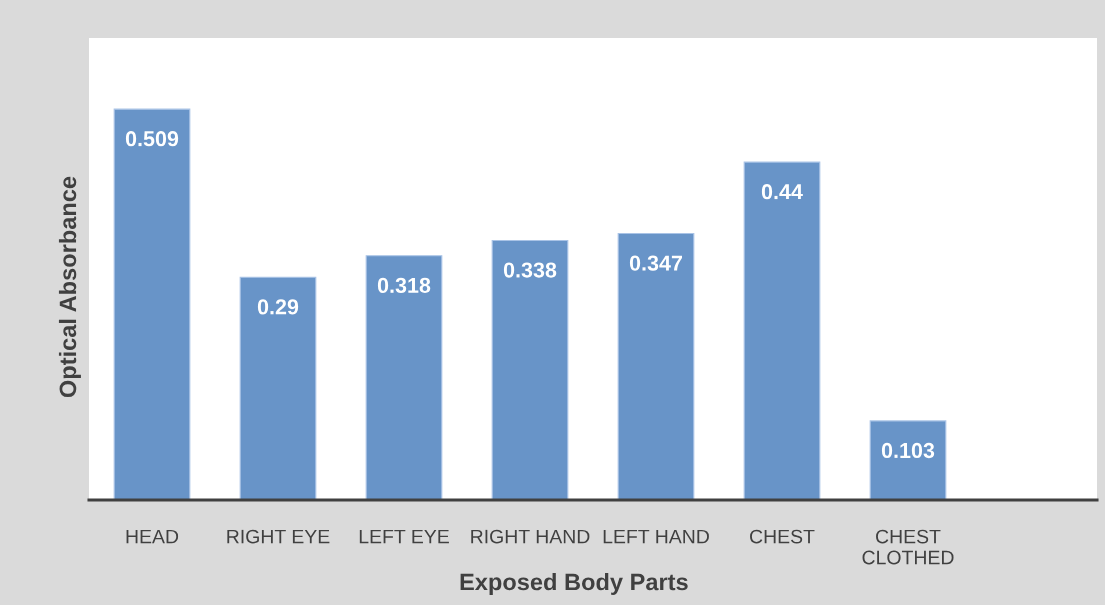 The image size is (1105, 605). Describe the element at coordinates (656, 536) in the screenshot. I see `x-tick-label: LEFT HAND` at that location.